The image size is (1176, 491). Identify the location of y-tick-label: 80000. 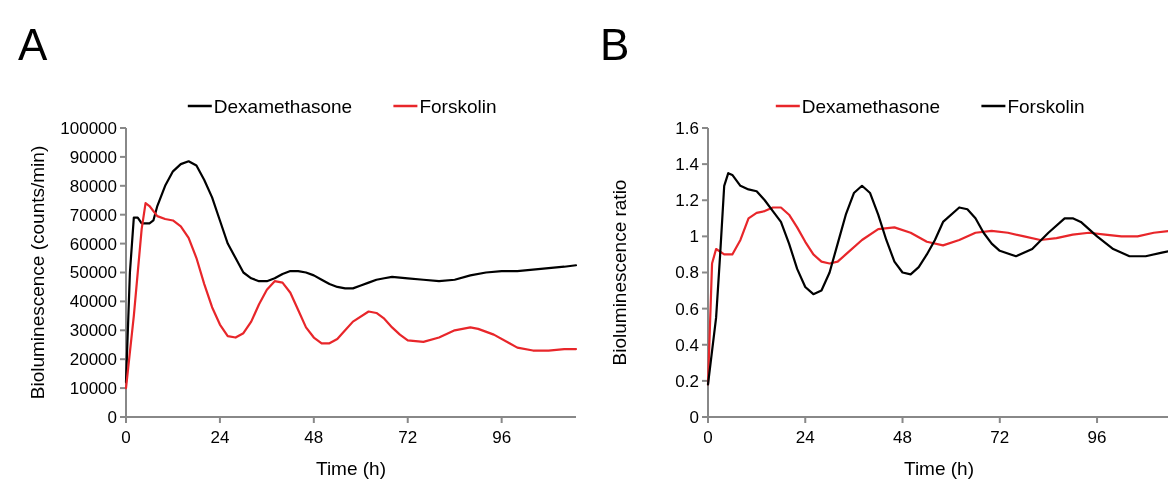
(93, 186).